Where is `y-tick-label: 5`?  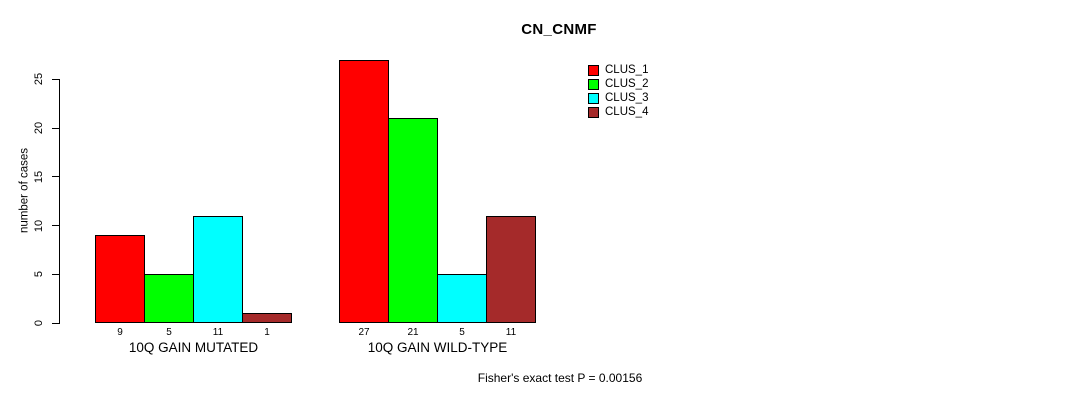 y-tick-label: 5 is located at coordinates (39, 274).